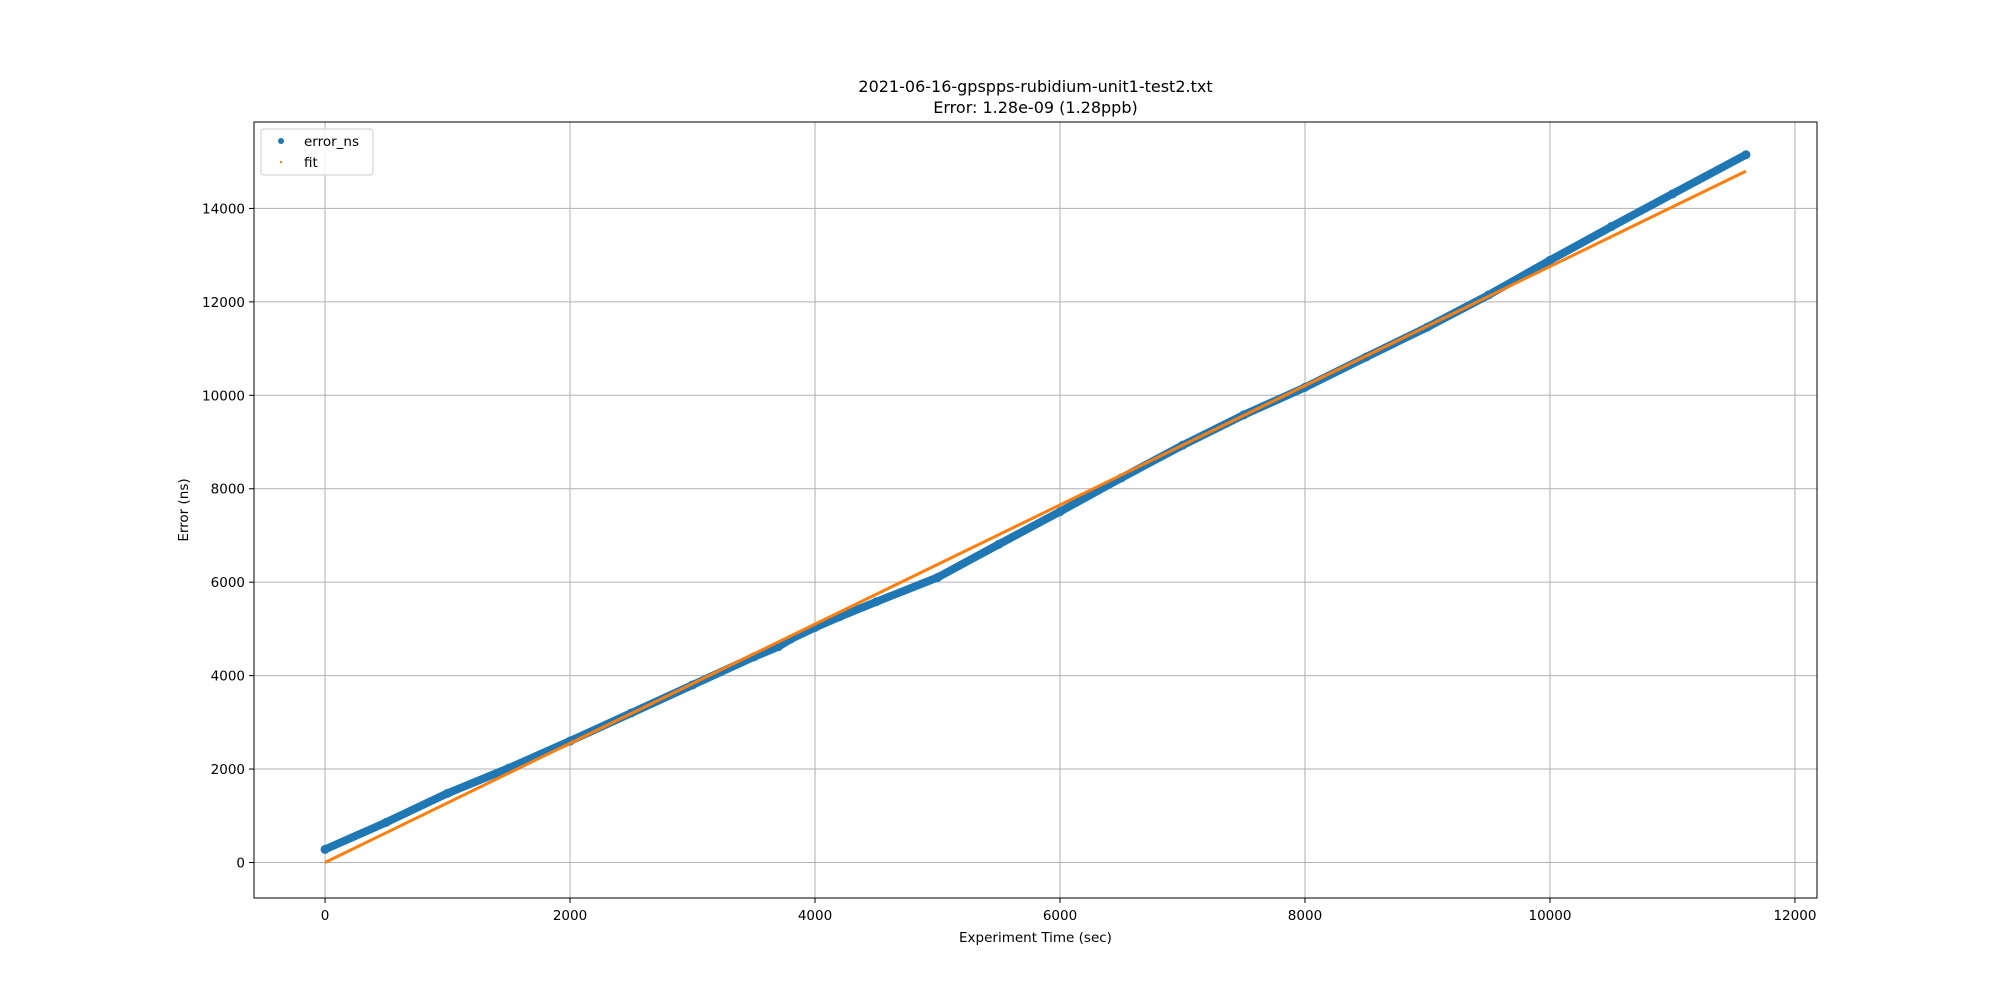 Image resolution: width=2000 pixels, height=1000 pixels. What do you see at coordinates (1035, 107) in the screenshot?
I see `chart-subtitle: Error: 1.28e-09 (1.28ppb)` at bounding box center [1035, 107].